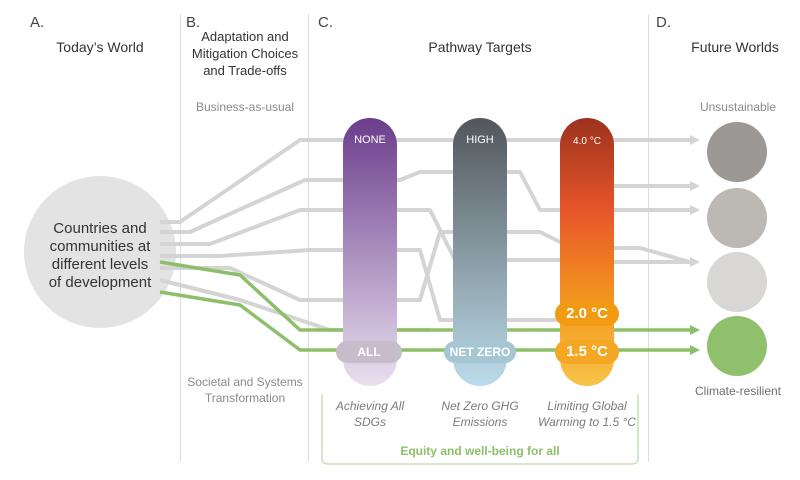 Image resolution: width=800 pixels, height=480 pixels. What do you see at coordinates (308, 238) in the screenshot?
I see `divider-bc` at bounding box center [308, 238].